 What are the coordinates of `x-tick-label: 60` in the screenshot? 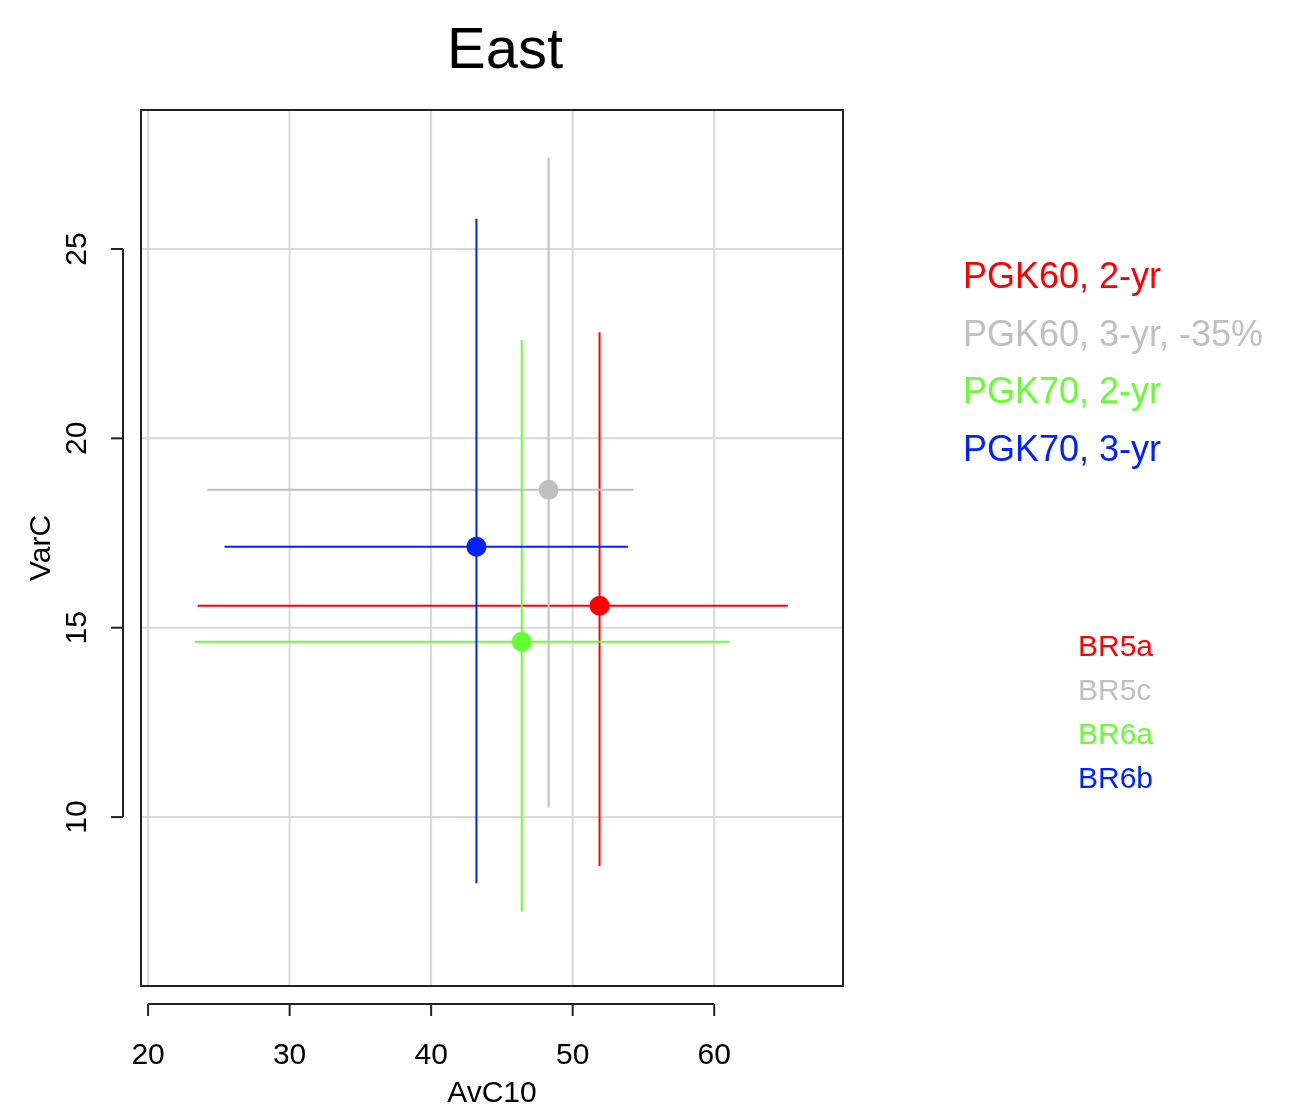 It's located at (714, 1053).